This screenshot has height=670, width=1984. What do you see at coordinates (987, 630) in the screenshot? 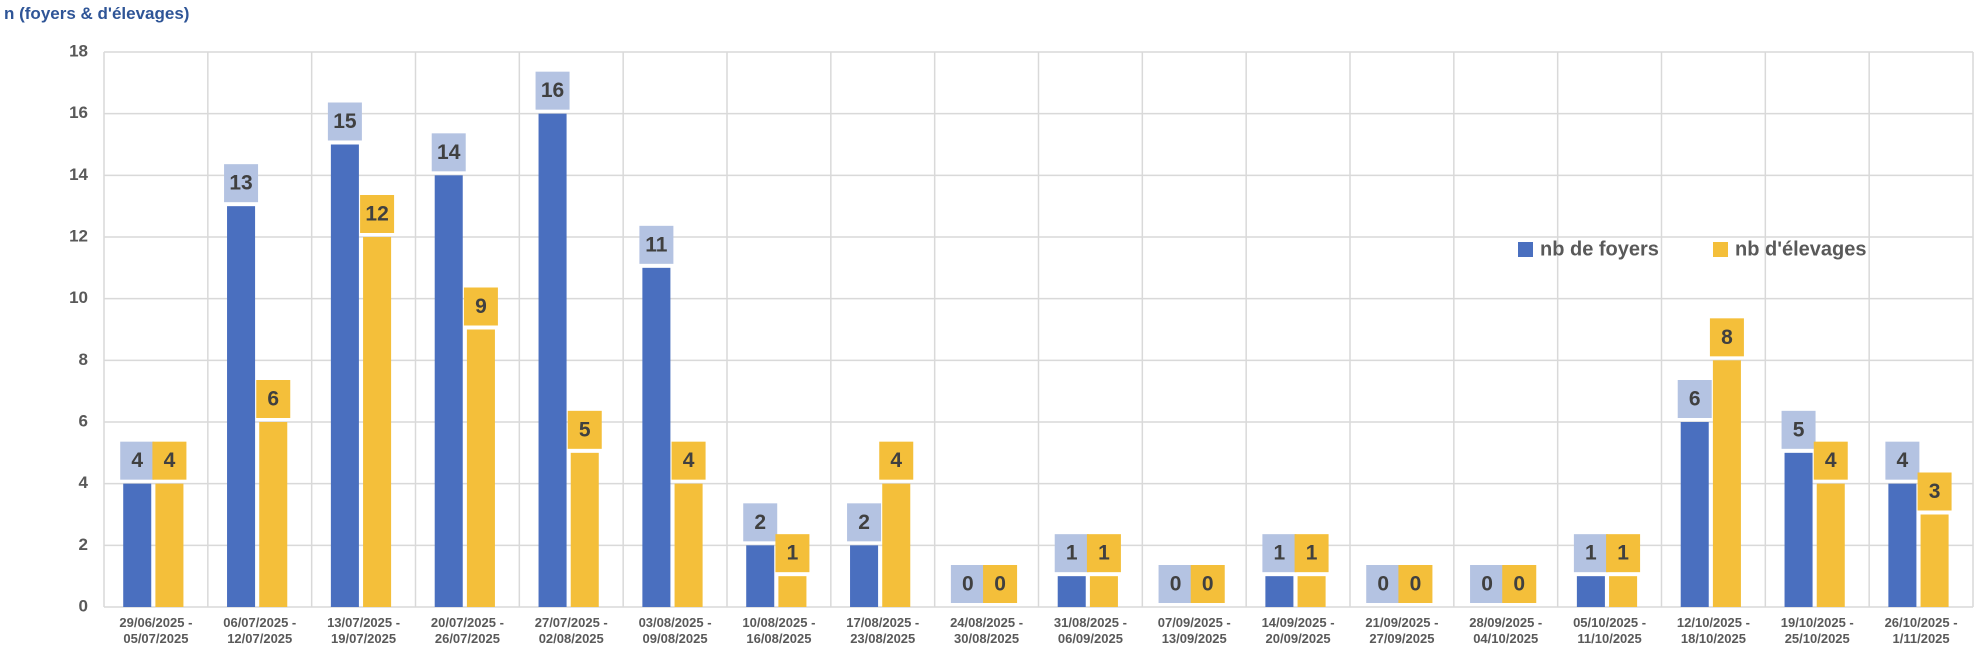
I see `x-tick-label: 24/08/2025 - 30/08/2025` at bounding box center [987, 630].